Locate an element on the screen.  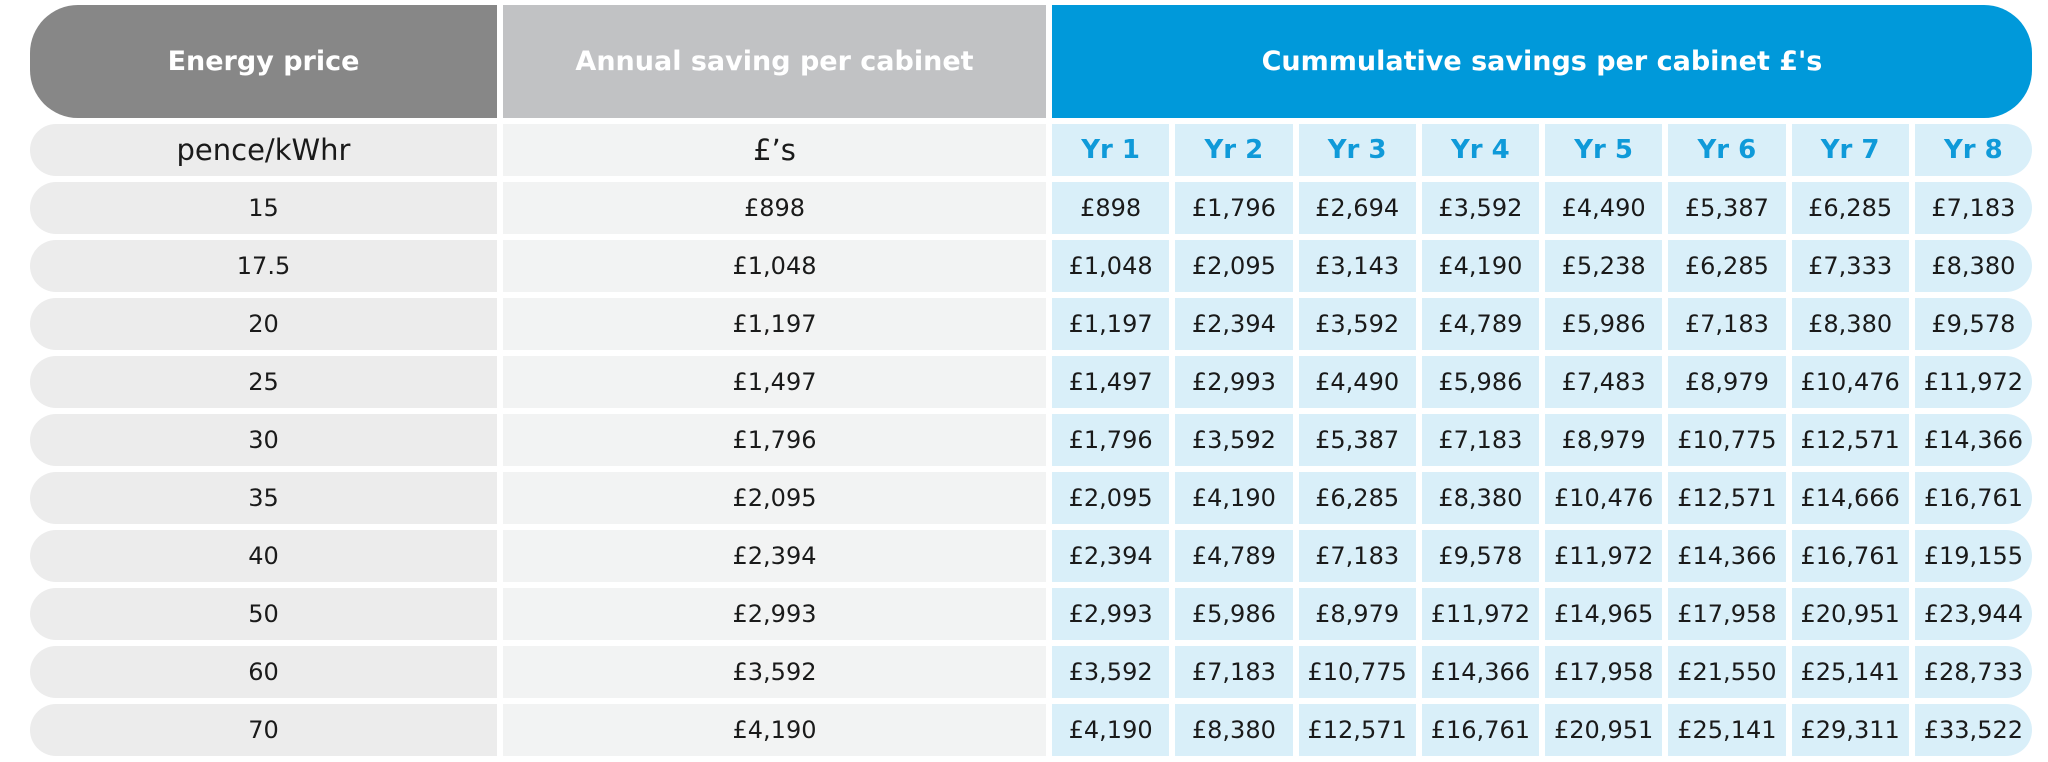
energy-price-cell: 60 is located at coordinates (263, 672).